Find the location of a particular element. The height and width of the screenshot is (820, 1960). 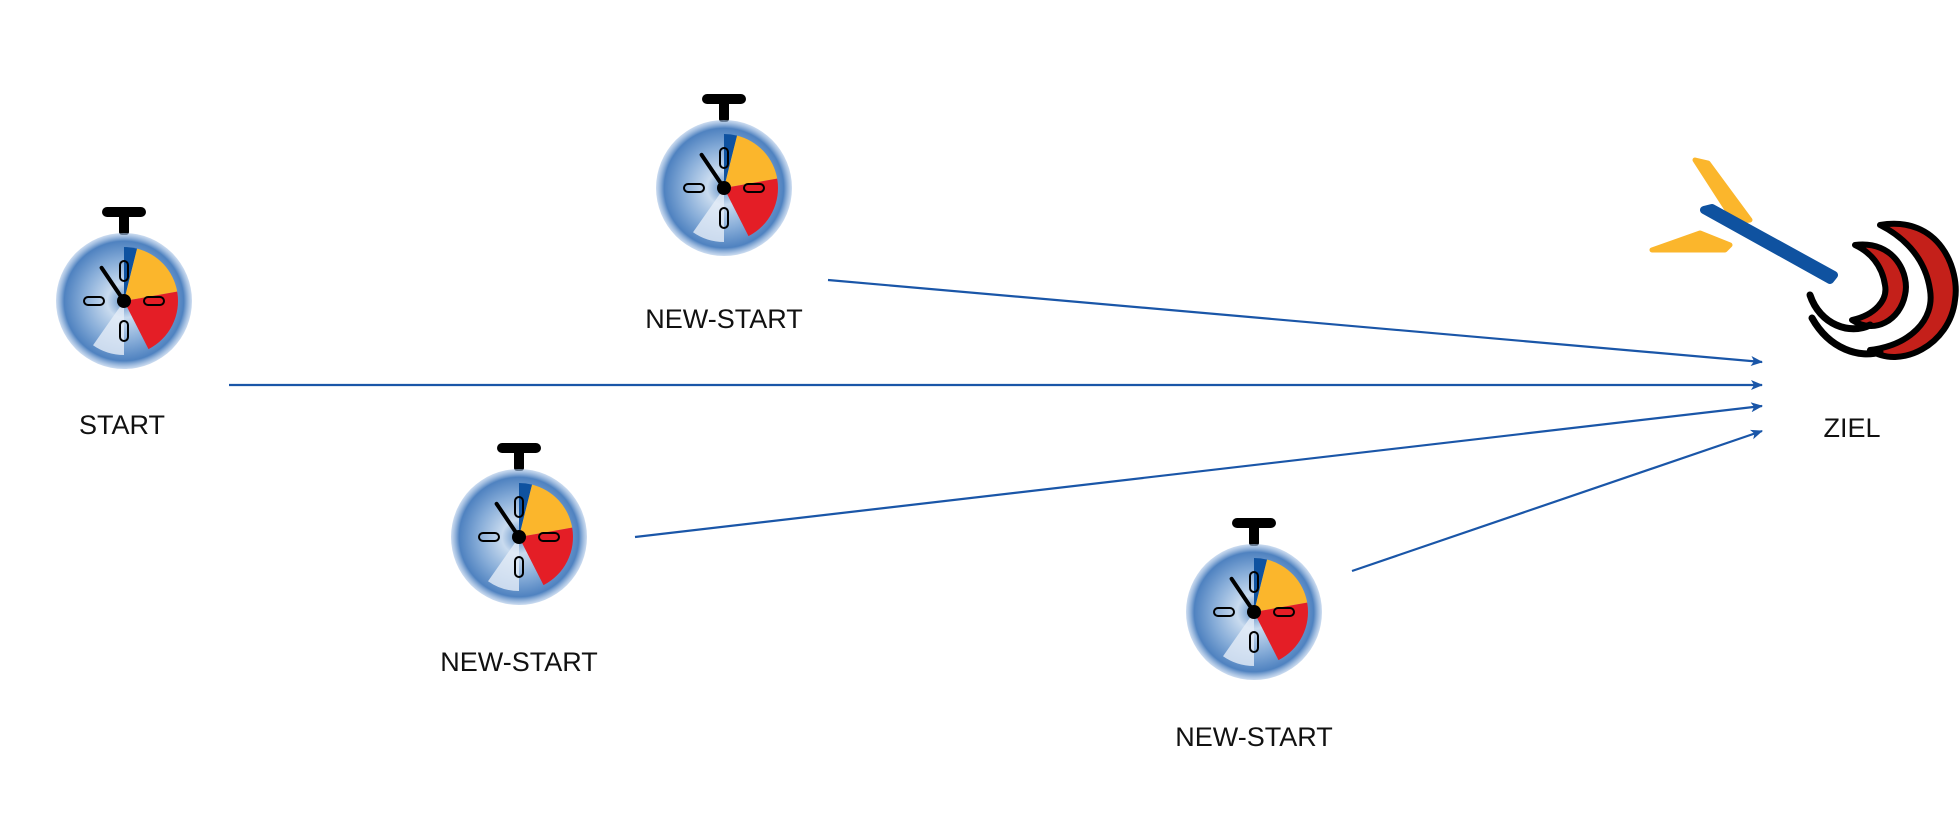

node-label-new-start-2: NEW-START is located at coordinates (519, 662).